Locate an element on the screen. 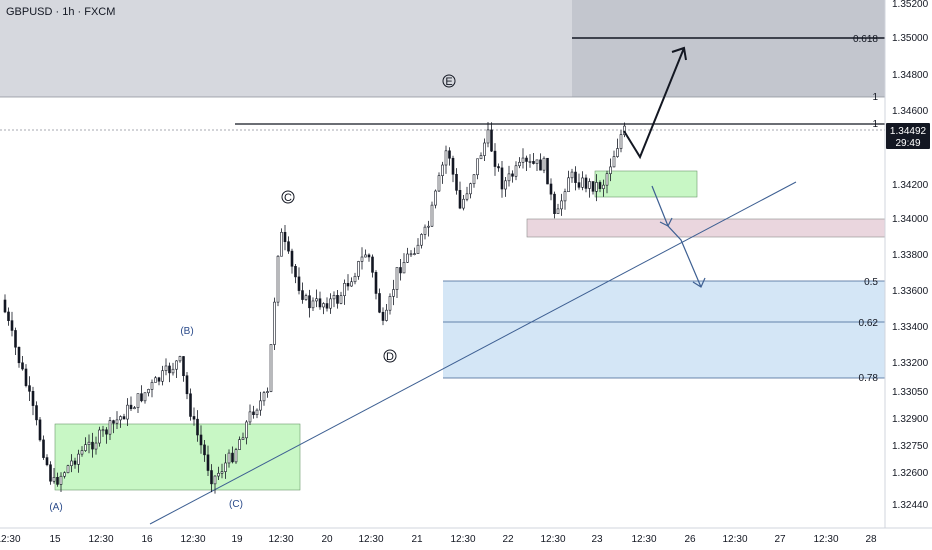  fib-label-078: 0.78 is located at coordinates (869, 378).